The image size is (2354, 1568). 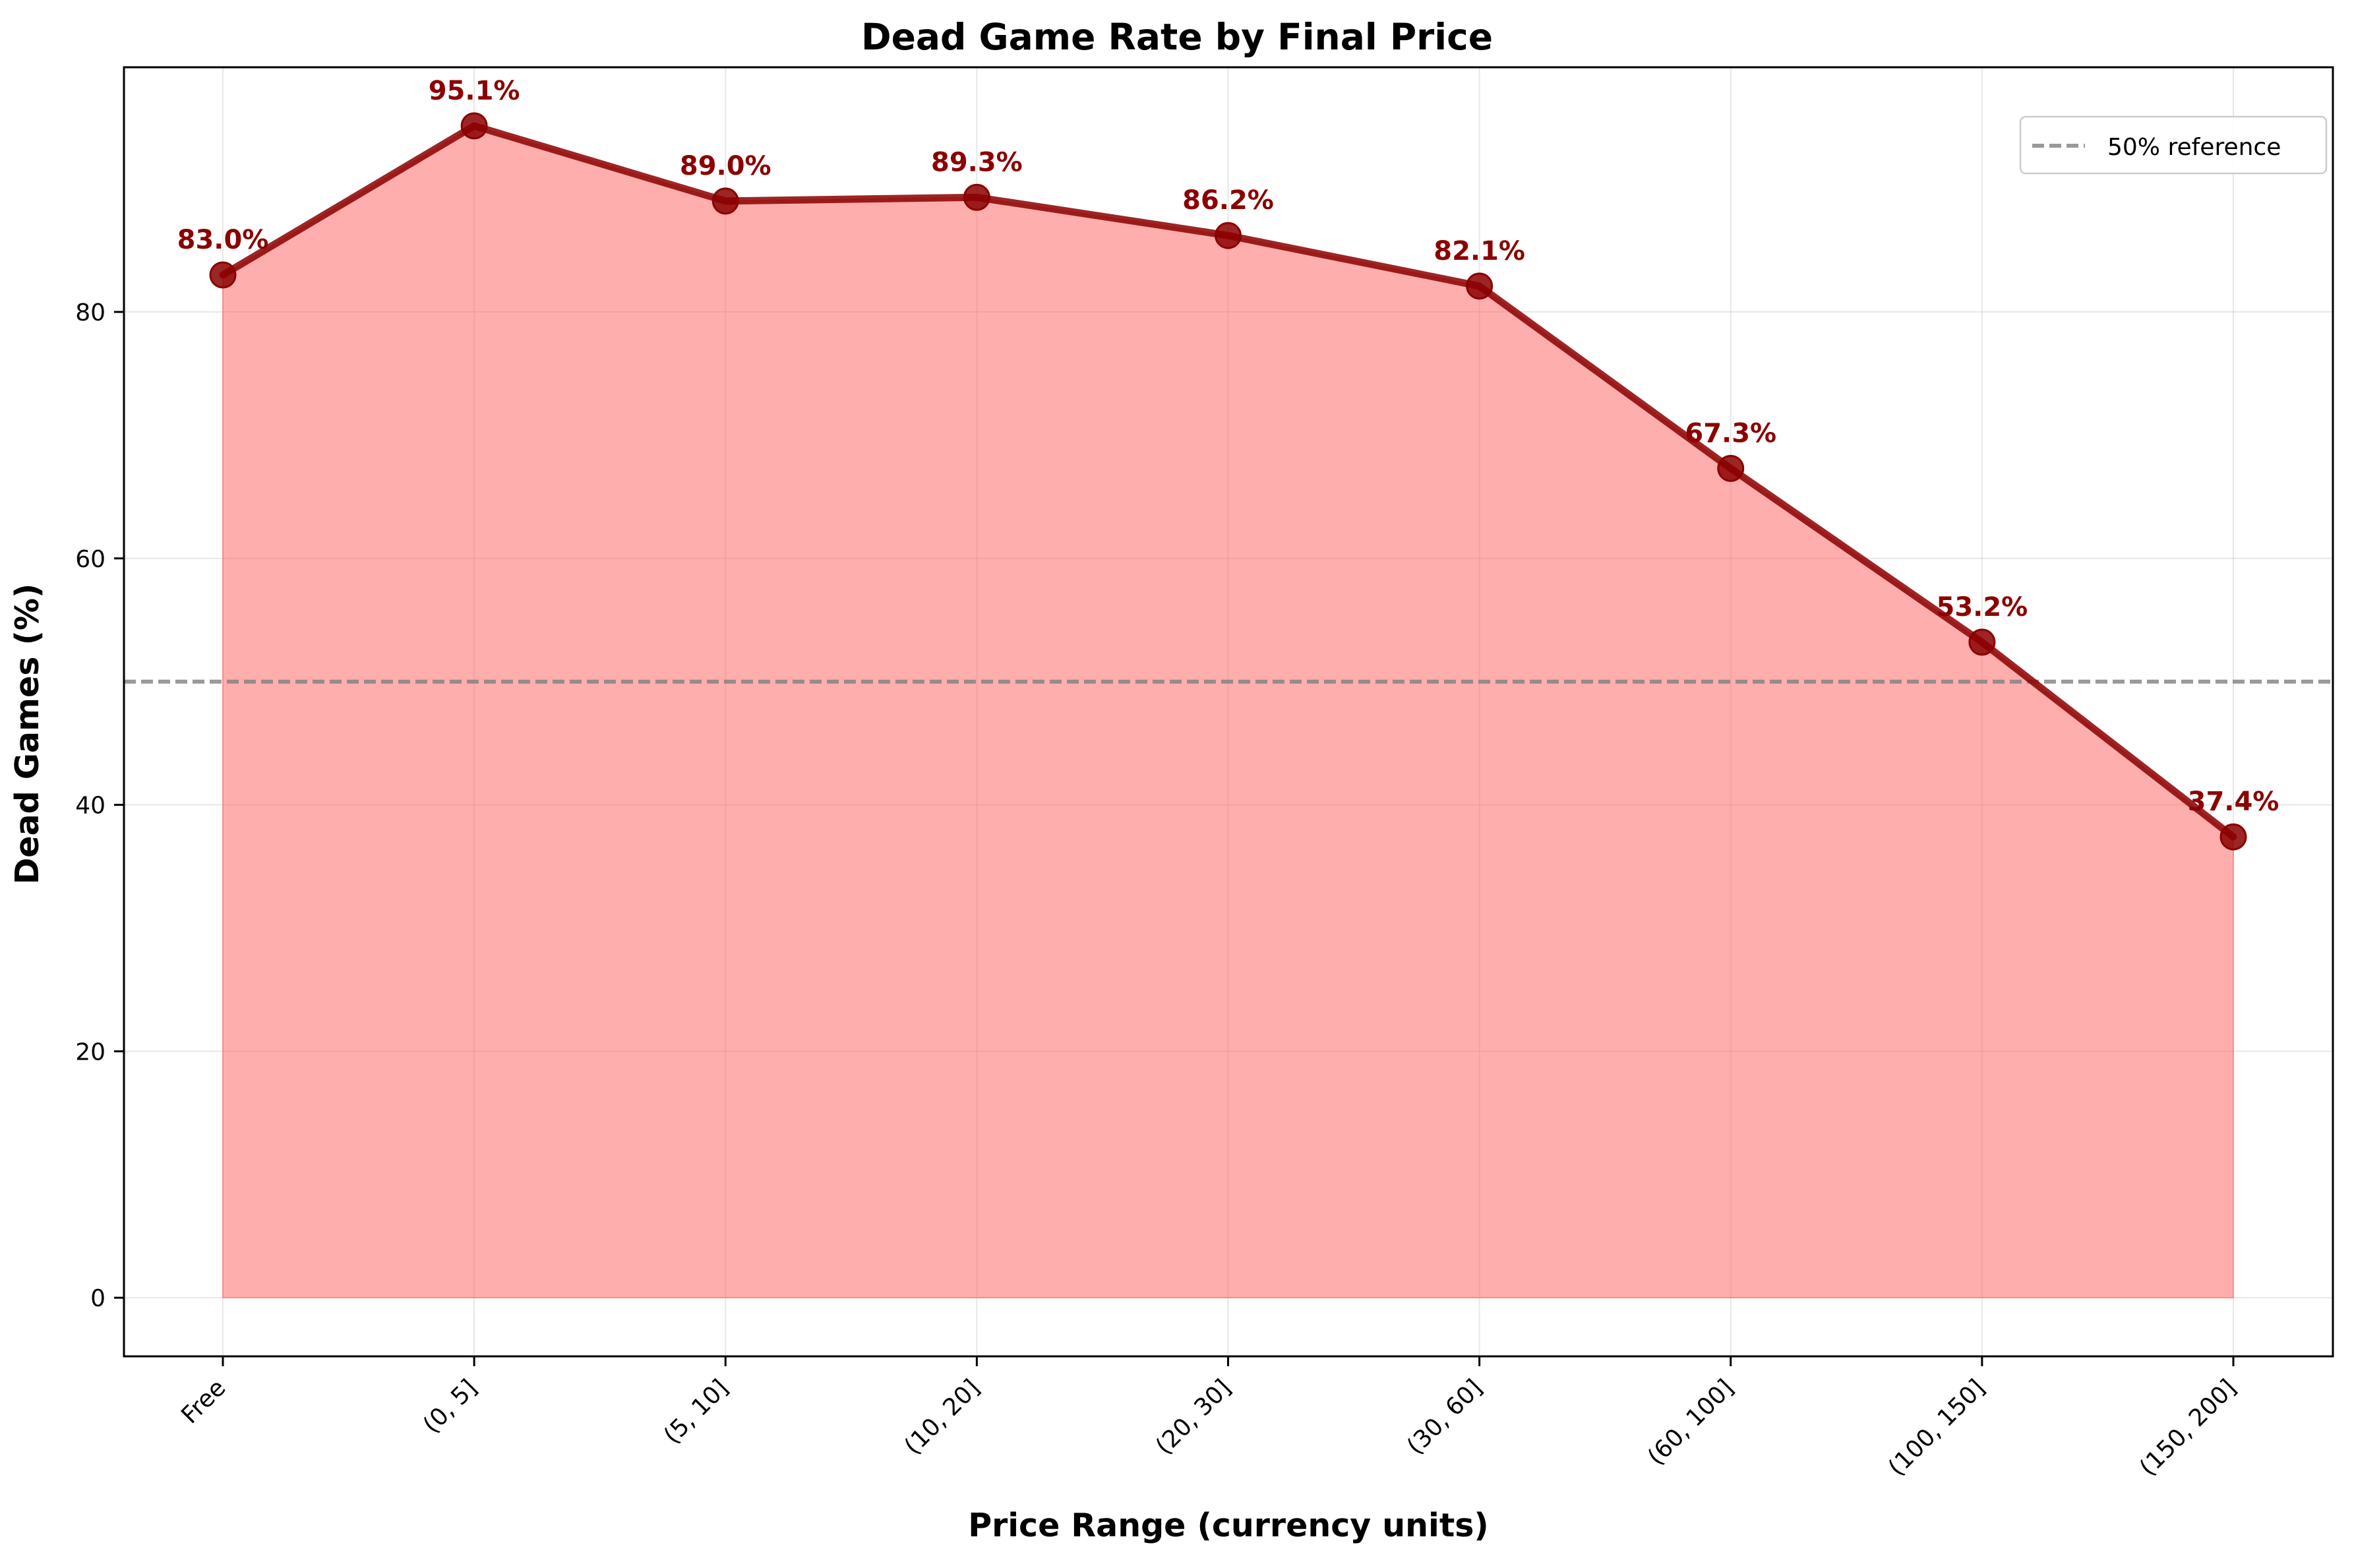 I want to click on data-label: 37.4%, so click(x=2233, y=802).